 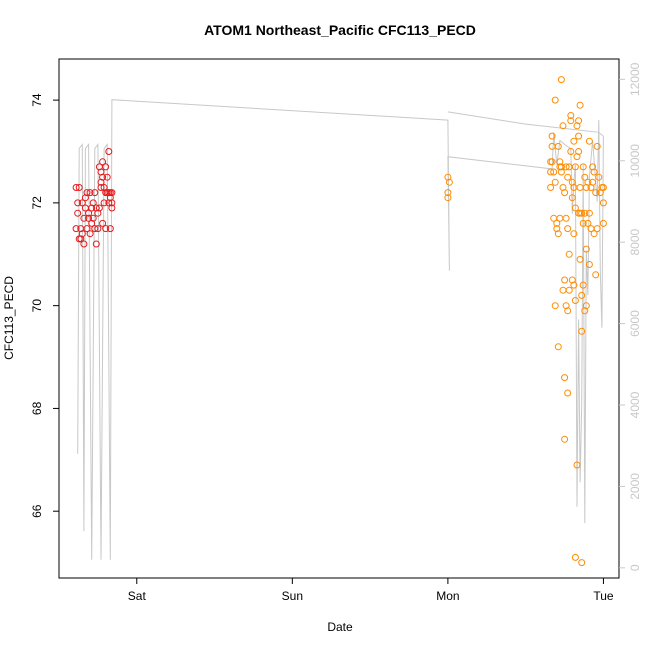 What do you see at coordinates (635, 323) in the screenshot?
I see `y2-tick-label-6000: 6000` at bounding box center [635, 323].